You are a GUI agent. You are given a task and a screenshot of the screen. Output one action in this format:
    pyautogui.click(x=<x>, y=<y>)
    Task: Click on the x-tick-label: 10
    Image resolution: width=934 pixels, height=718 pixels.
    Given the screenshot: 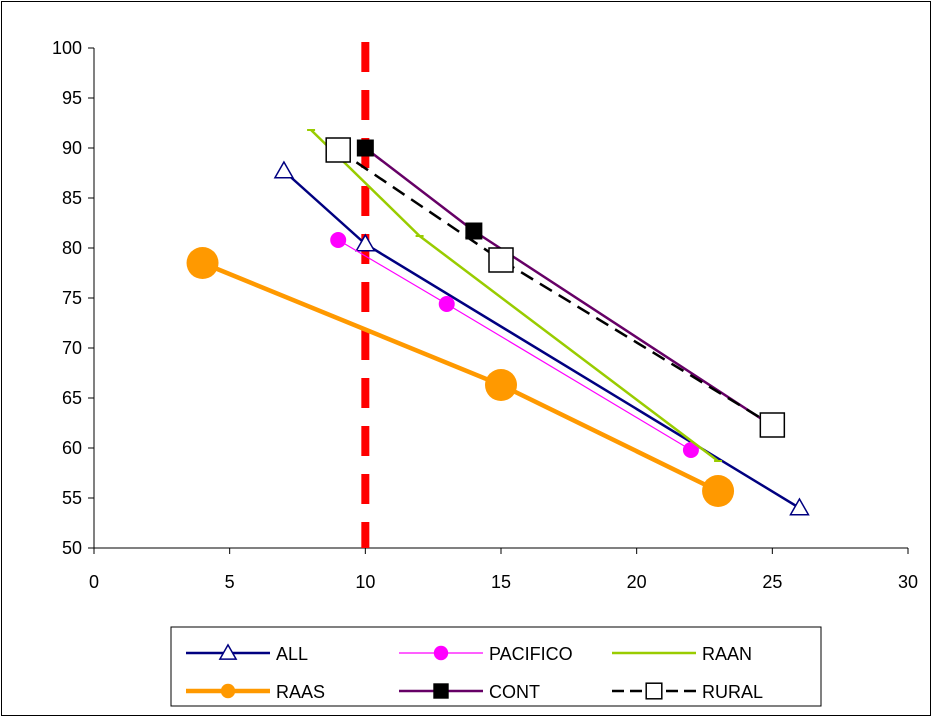 What is the action you would take?
    pyautogui.click(x=365, y=582)
    